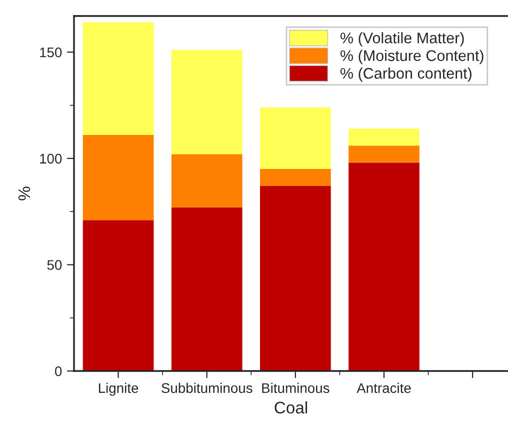 The height and width of the screenshot is (425, 508). Describe the element at coordinates (383, 388) in the screenshot. I see `x-tick-label: Antracite` at that location.